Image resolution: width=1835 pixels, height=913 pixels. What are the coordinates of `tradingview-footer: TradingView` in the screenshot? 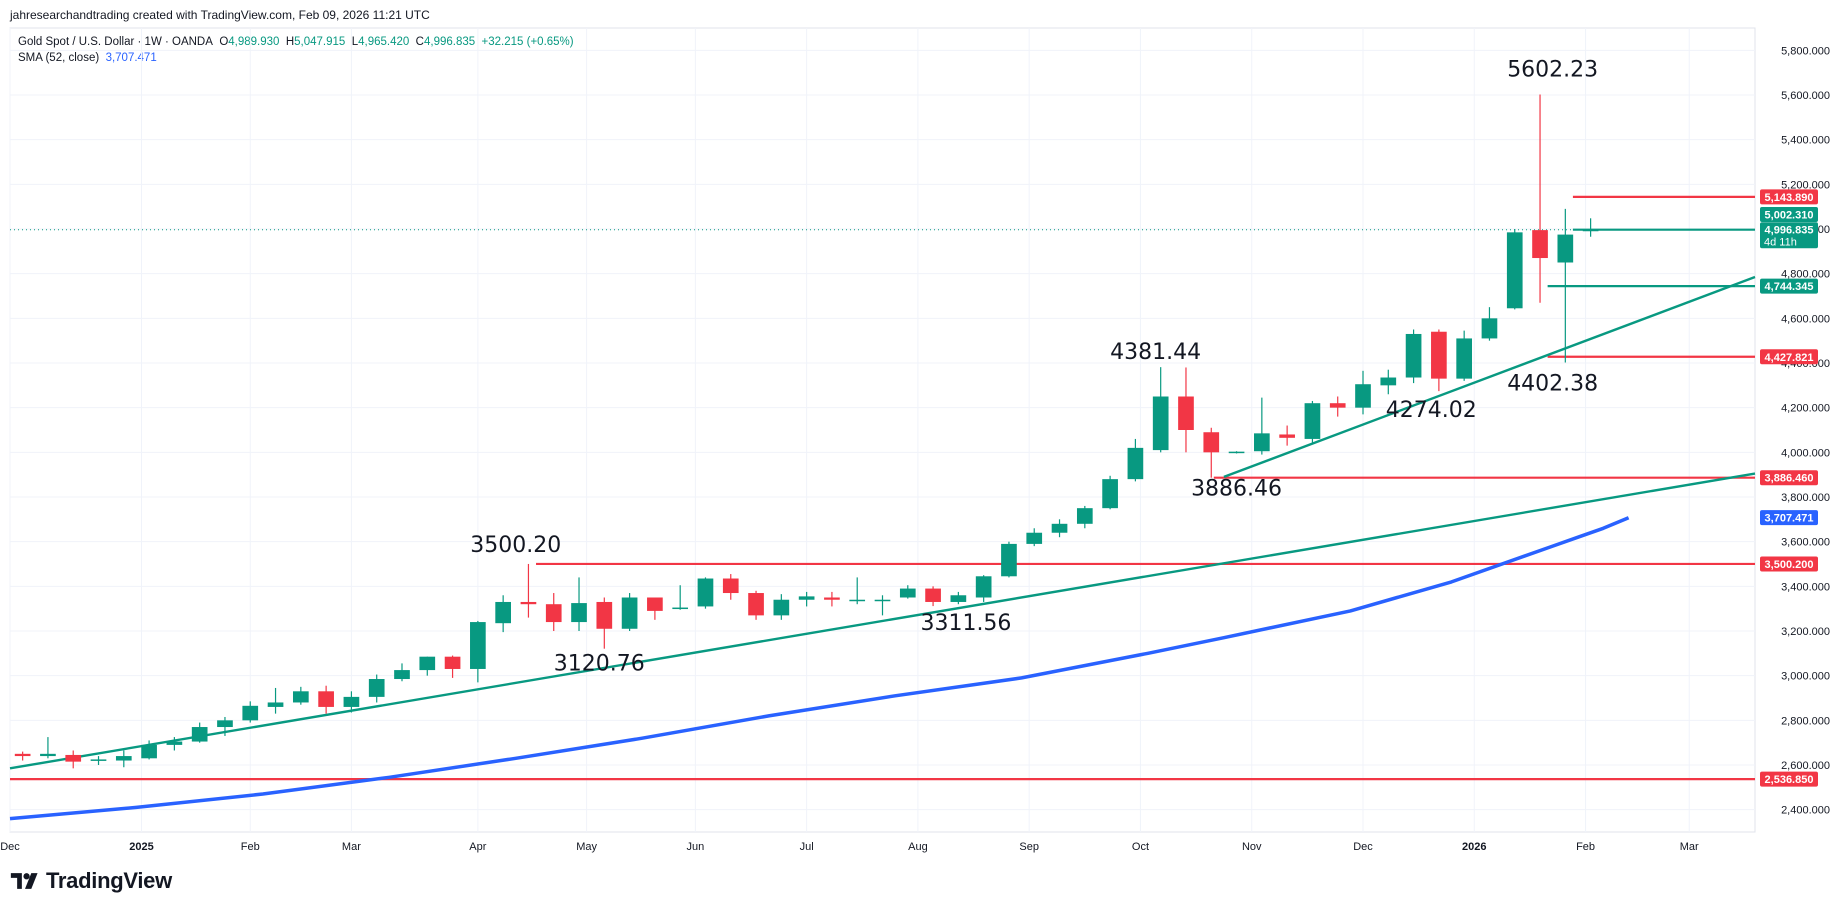 It's located at (91, 881).